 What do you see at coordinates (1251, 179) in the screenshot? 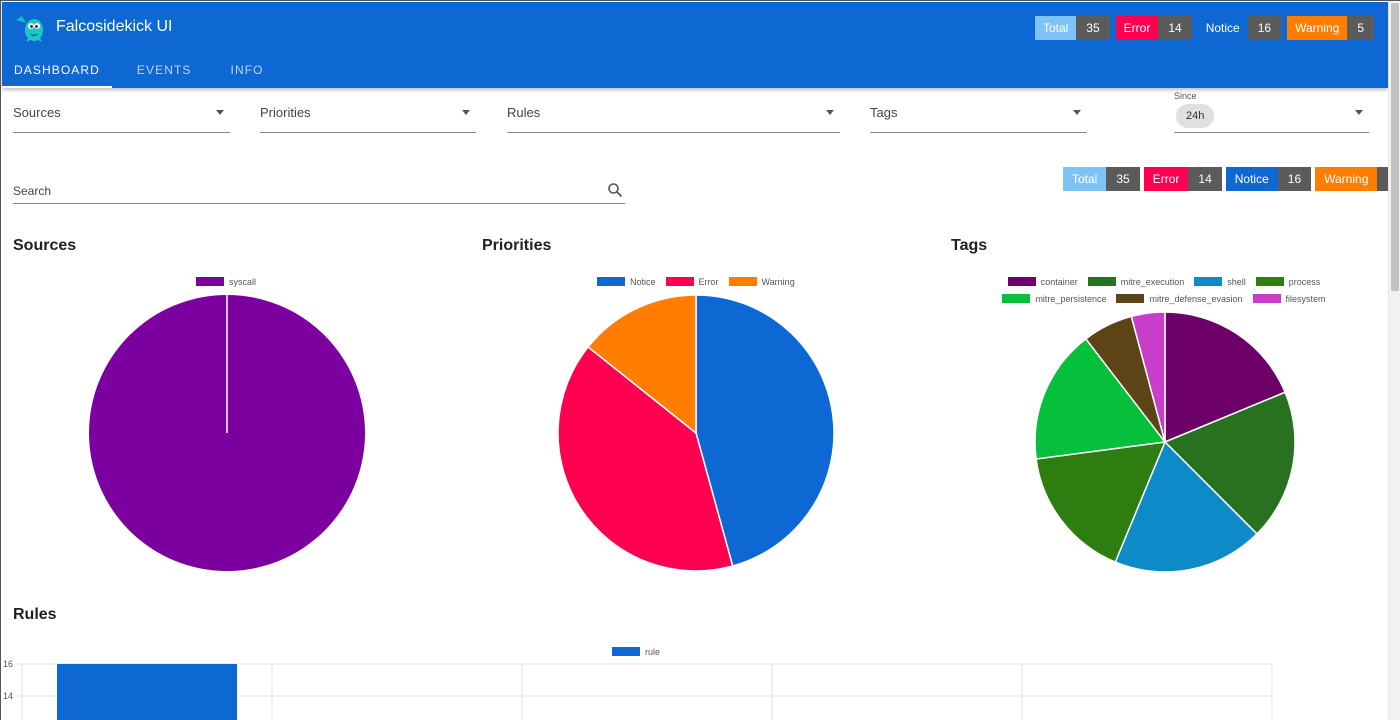
I see `summary-badge-notice-label: Notice` at bounding box center [1251, 179].